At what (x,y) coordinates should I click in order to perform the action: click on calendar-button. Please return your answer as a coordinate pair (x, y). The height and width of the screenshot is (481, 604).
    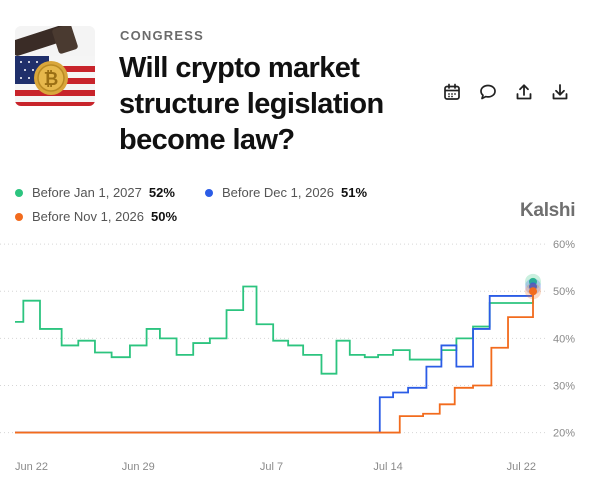
    Looking at the image, I should click on (452, 92).